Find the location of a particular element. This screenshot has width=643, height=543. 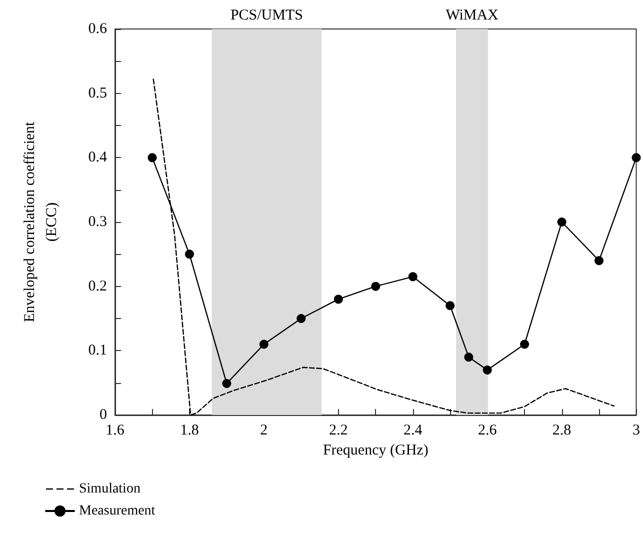

band-label: PCS/UMTS is located at coordinates (266, 16).